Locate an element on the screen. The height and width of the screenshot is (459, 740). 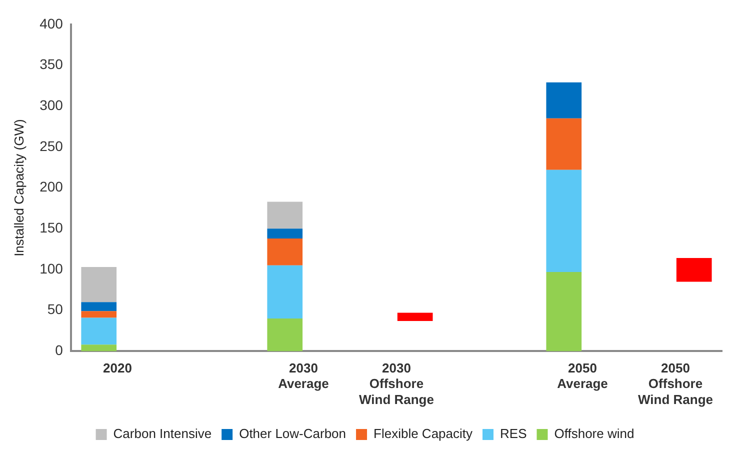
legend-label: Flexible Capacity is located at coordinates (424, 434).